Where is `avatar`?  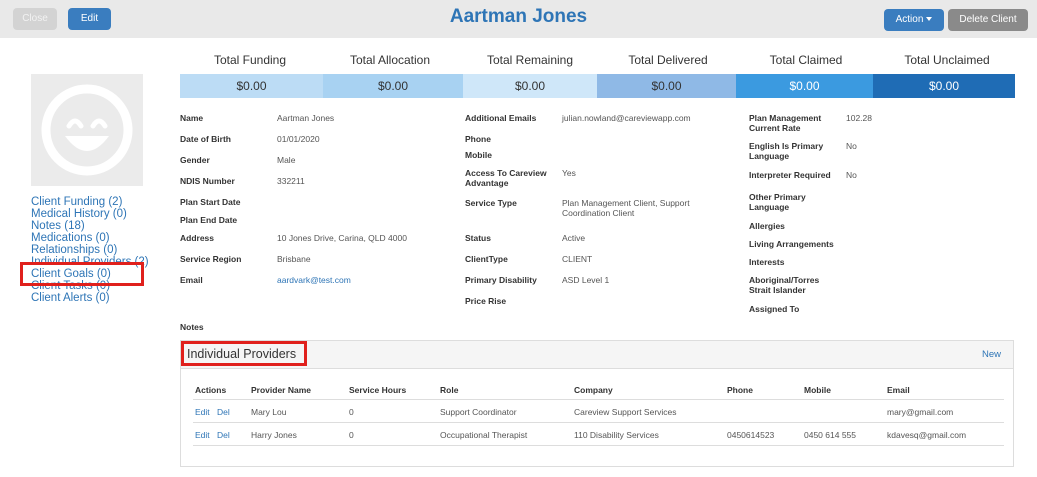
avatar is located at coordinates (87, 130).